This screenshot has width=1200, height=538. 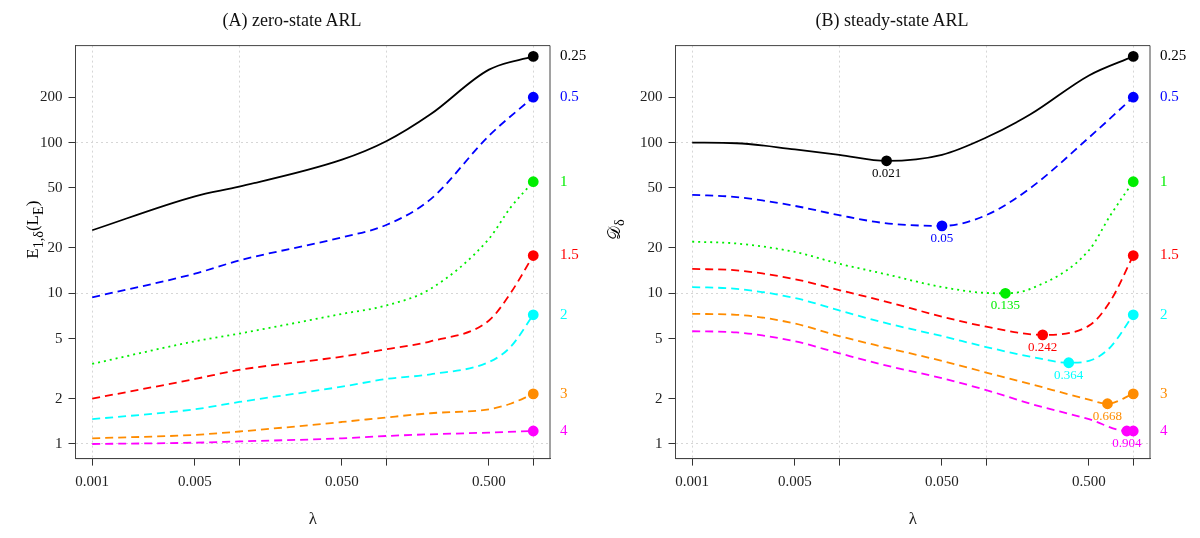 I want to click on annotation: 0.364, so click(x=1069, y=374).